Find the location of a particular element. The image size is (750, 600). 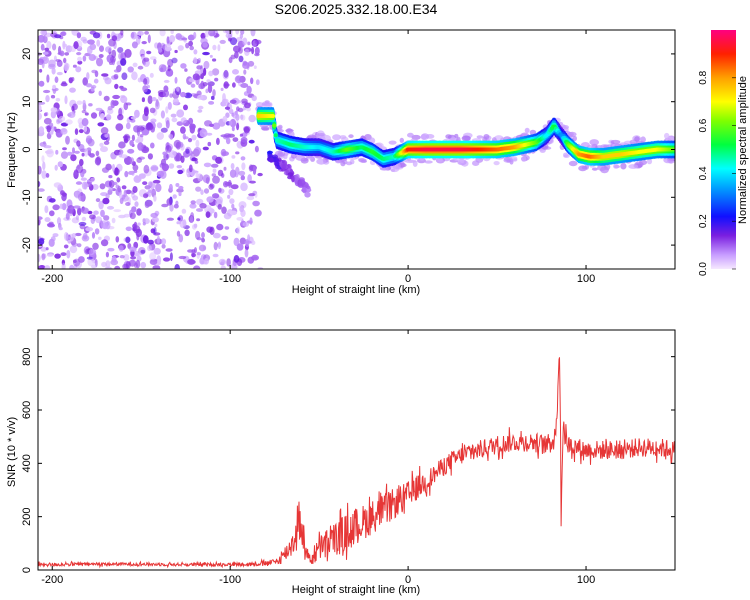

y-tick-label: -10 is located at coordinates (27, 197).